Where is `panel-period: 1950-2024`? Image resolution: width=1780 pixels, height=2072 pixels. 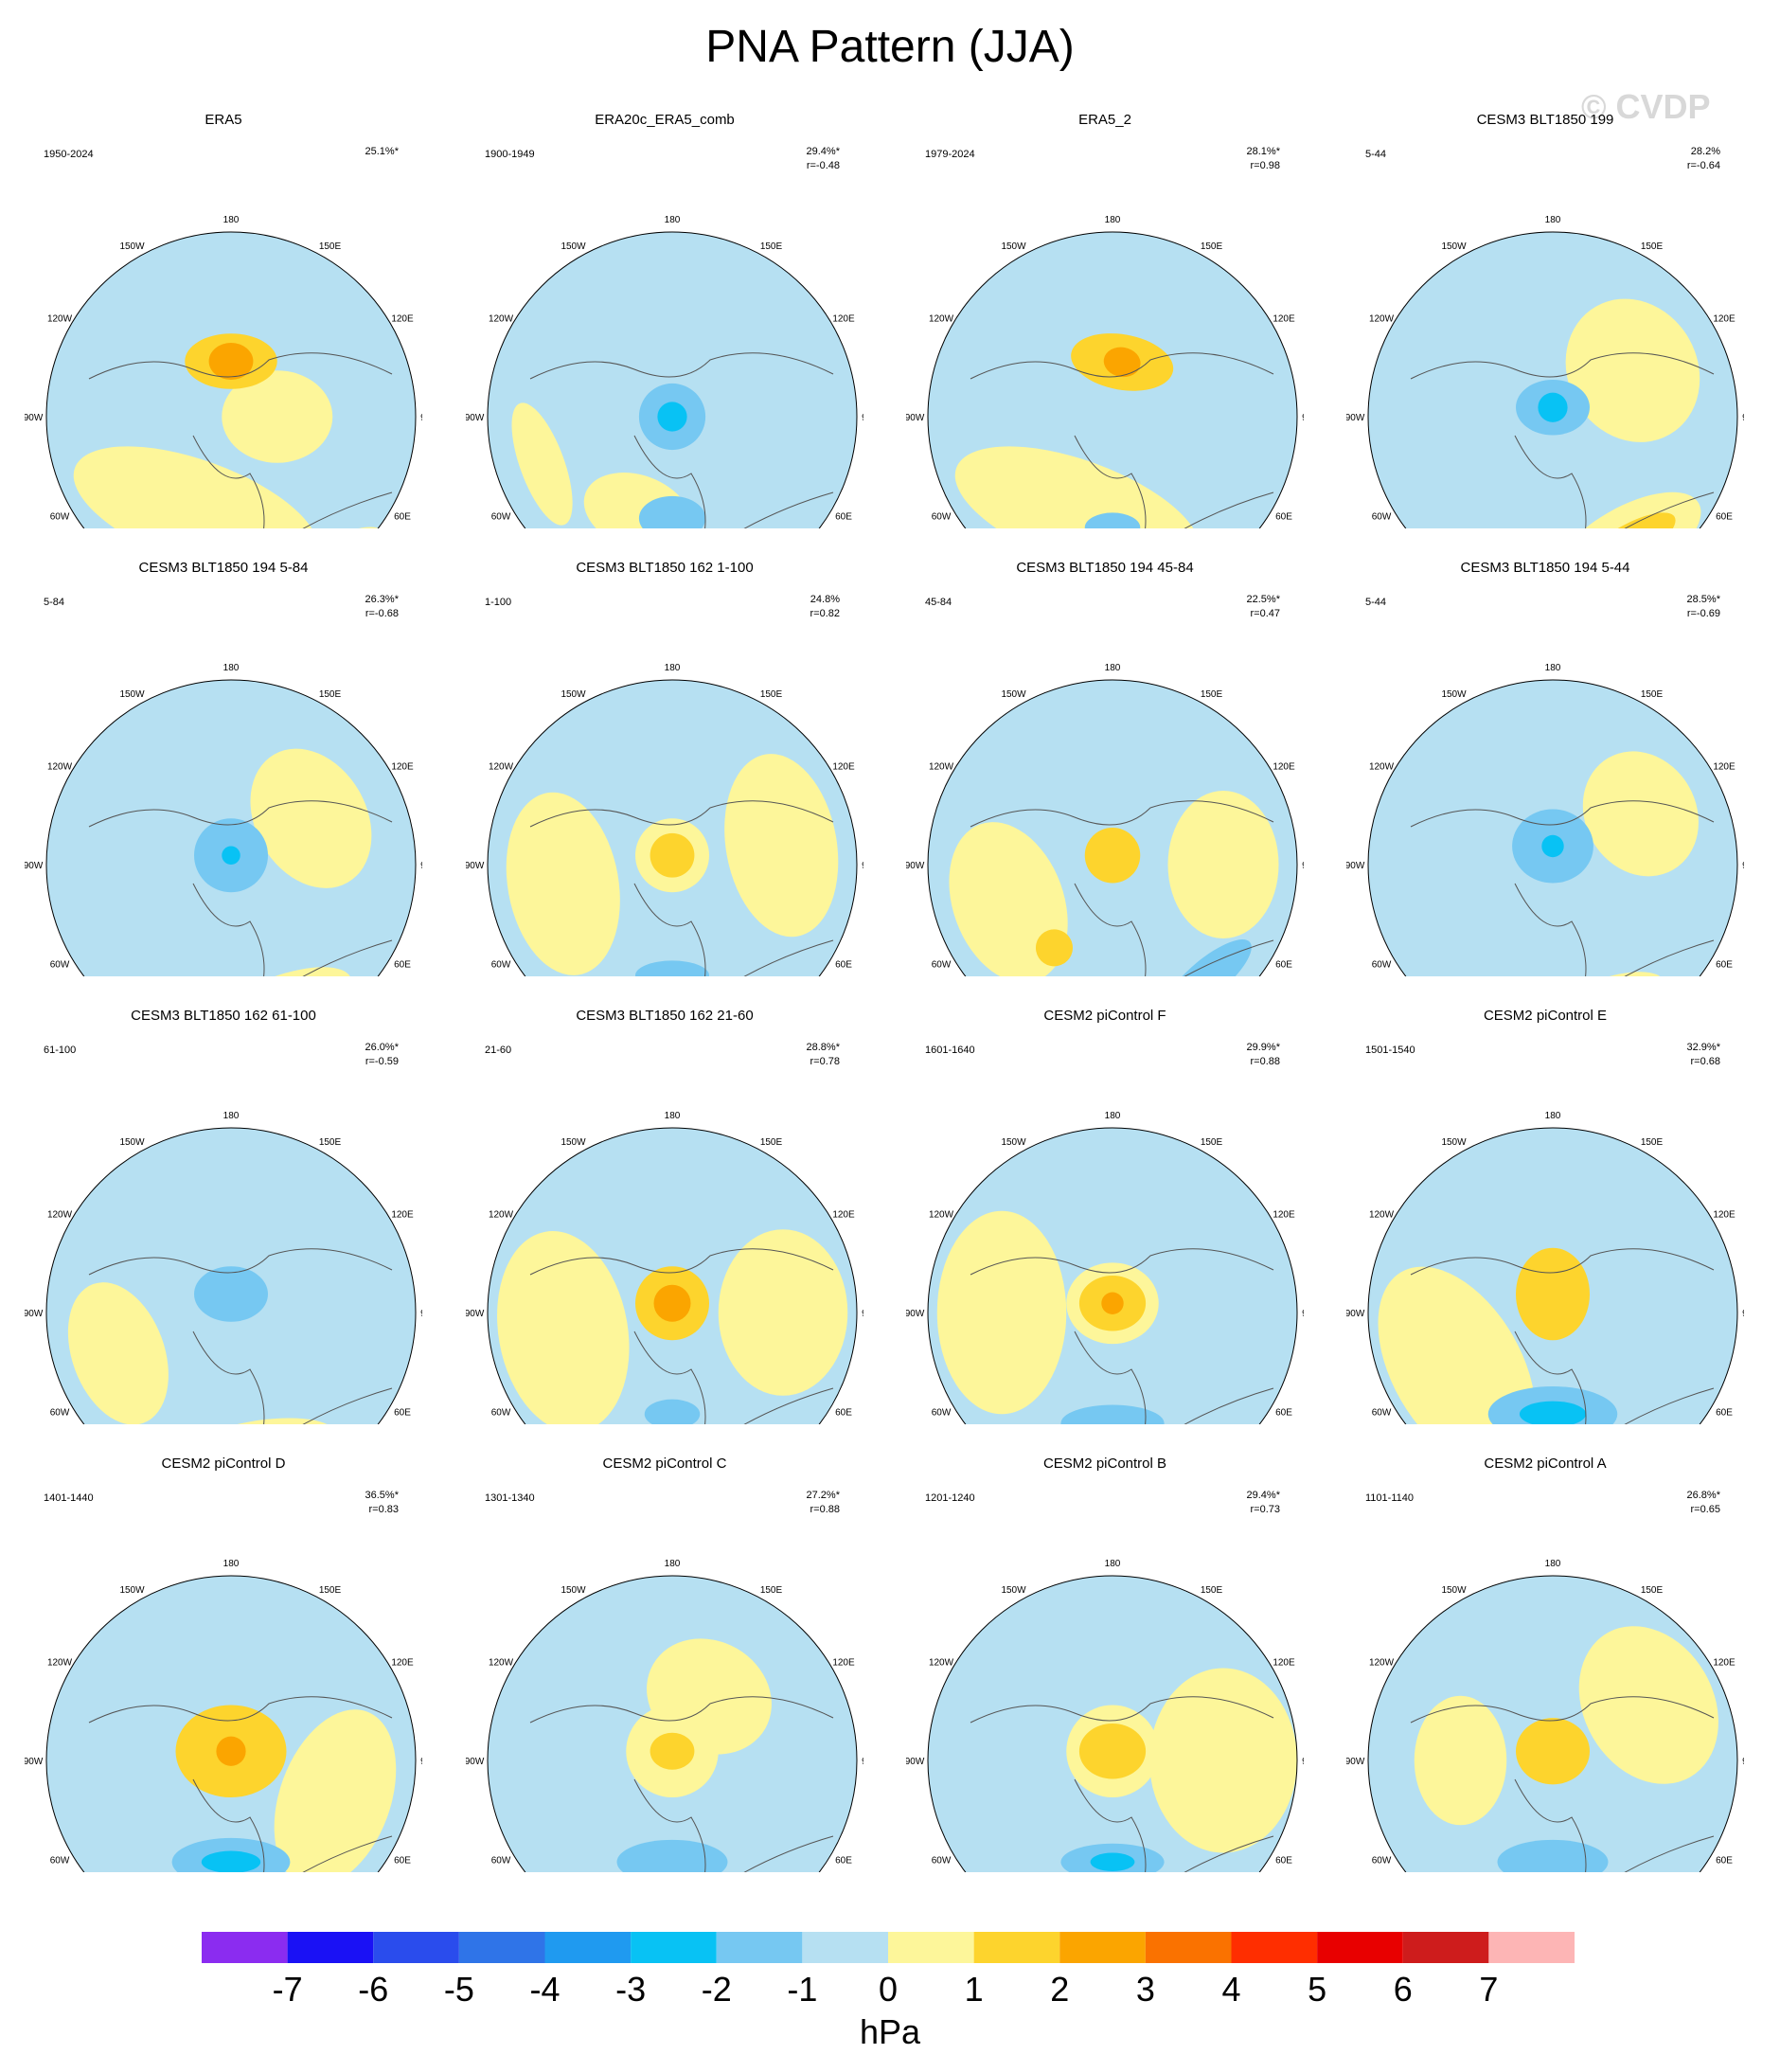 panel-period: 1950-2024 is located at coordinates (69, 155).